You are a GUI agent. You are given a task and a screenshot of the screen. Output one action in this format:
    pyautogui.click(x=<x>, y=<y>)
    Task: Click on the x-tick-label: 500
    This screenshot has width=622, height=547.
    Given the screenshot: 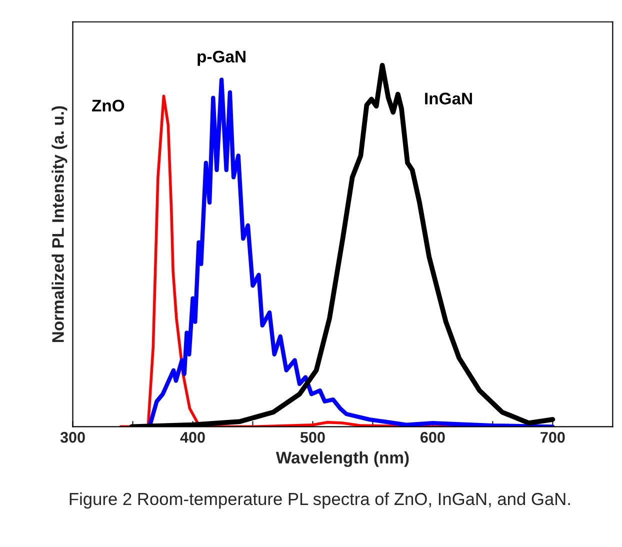 What is the action you would take?
    pyautogui.click(x=312, y=437)
    